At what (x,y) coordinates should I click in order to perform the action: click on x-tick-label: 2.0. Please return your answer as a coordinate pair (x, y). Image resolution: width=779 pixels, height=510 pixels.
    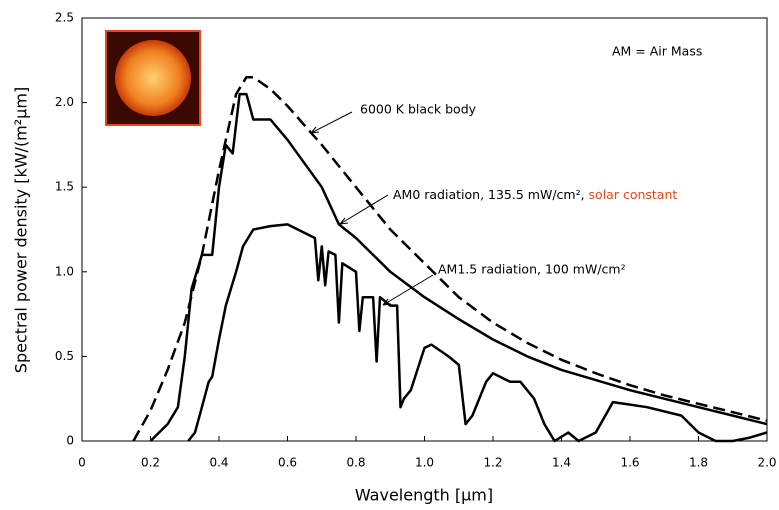
    Looking at the image, I should click on (766, 463).